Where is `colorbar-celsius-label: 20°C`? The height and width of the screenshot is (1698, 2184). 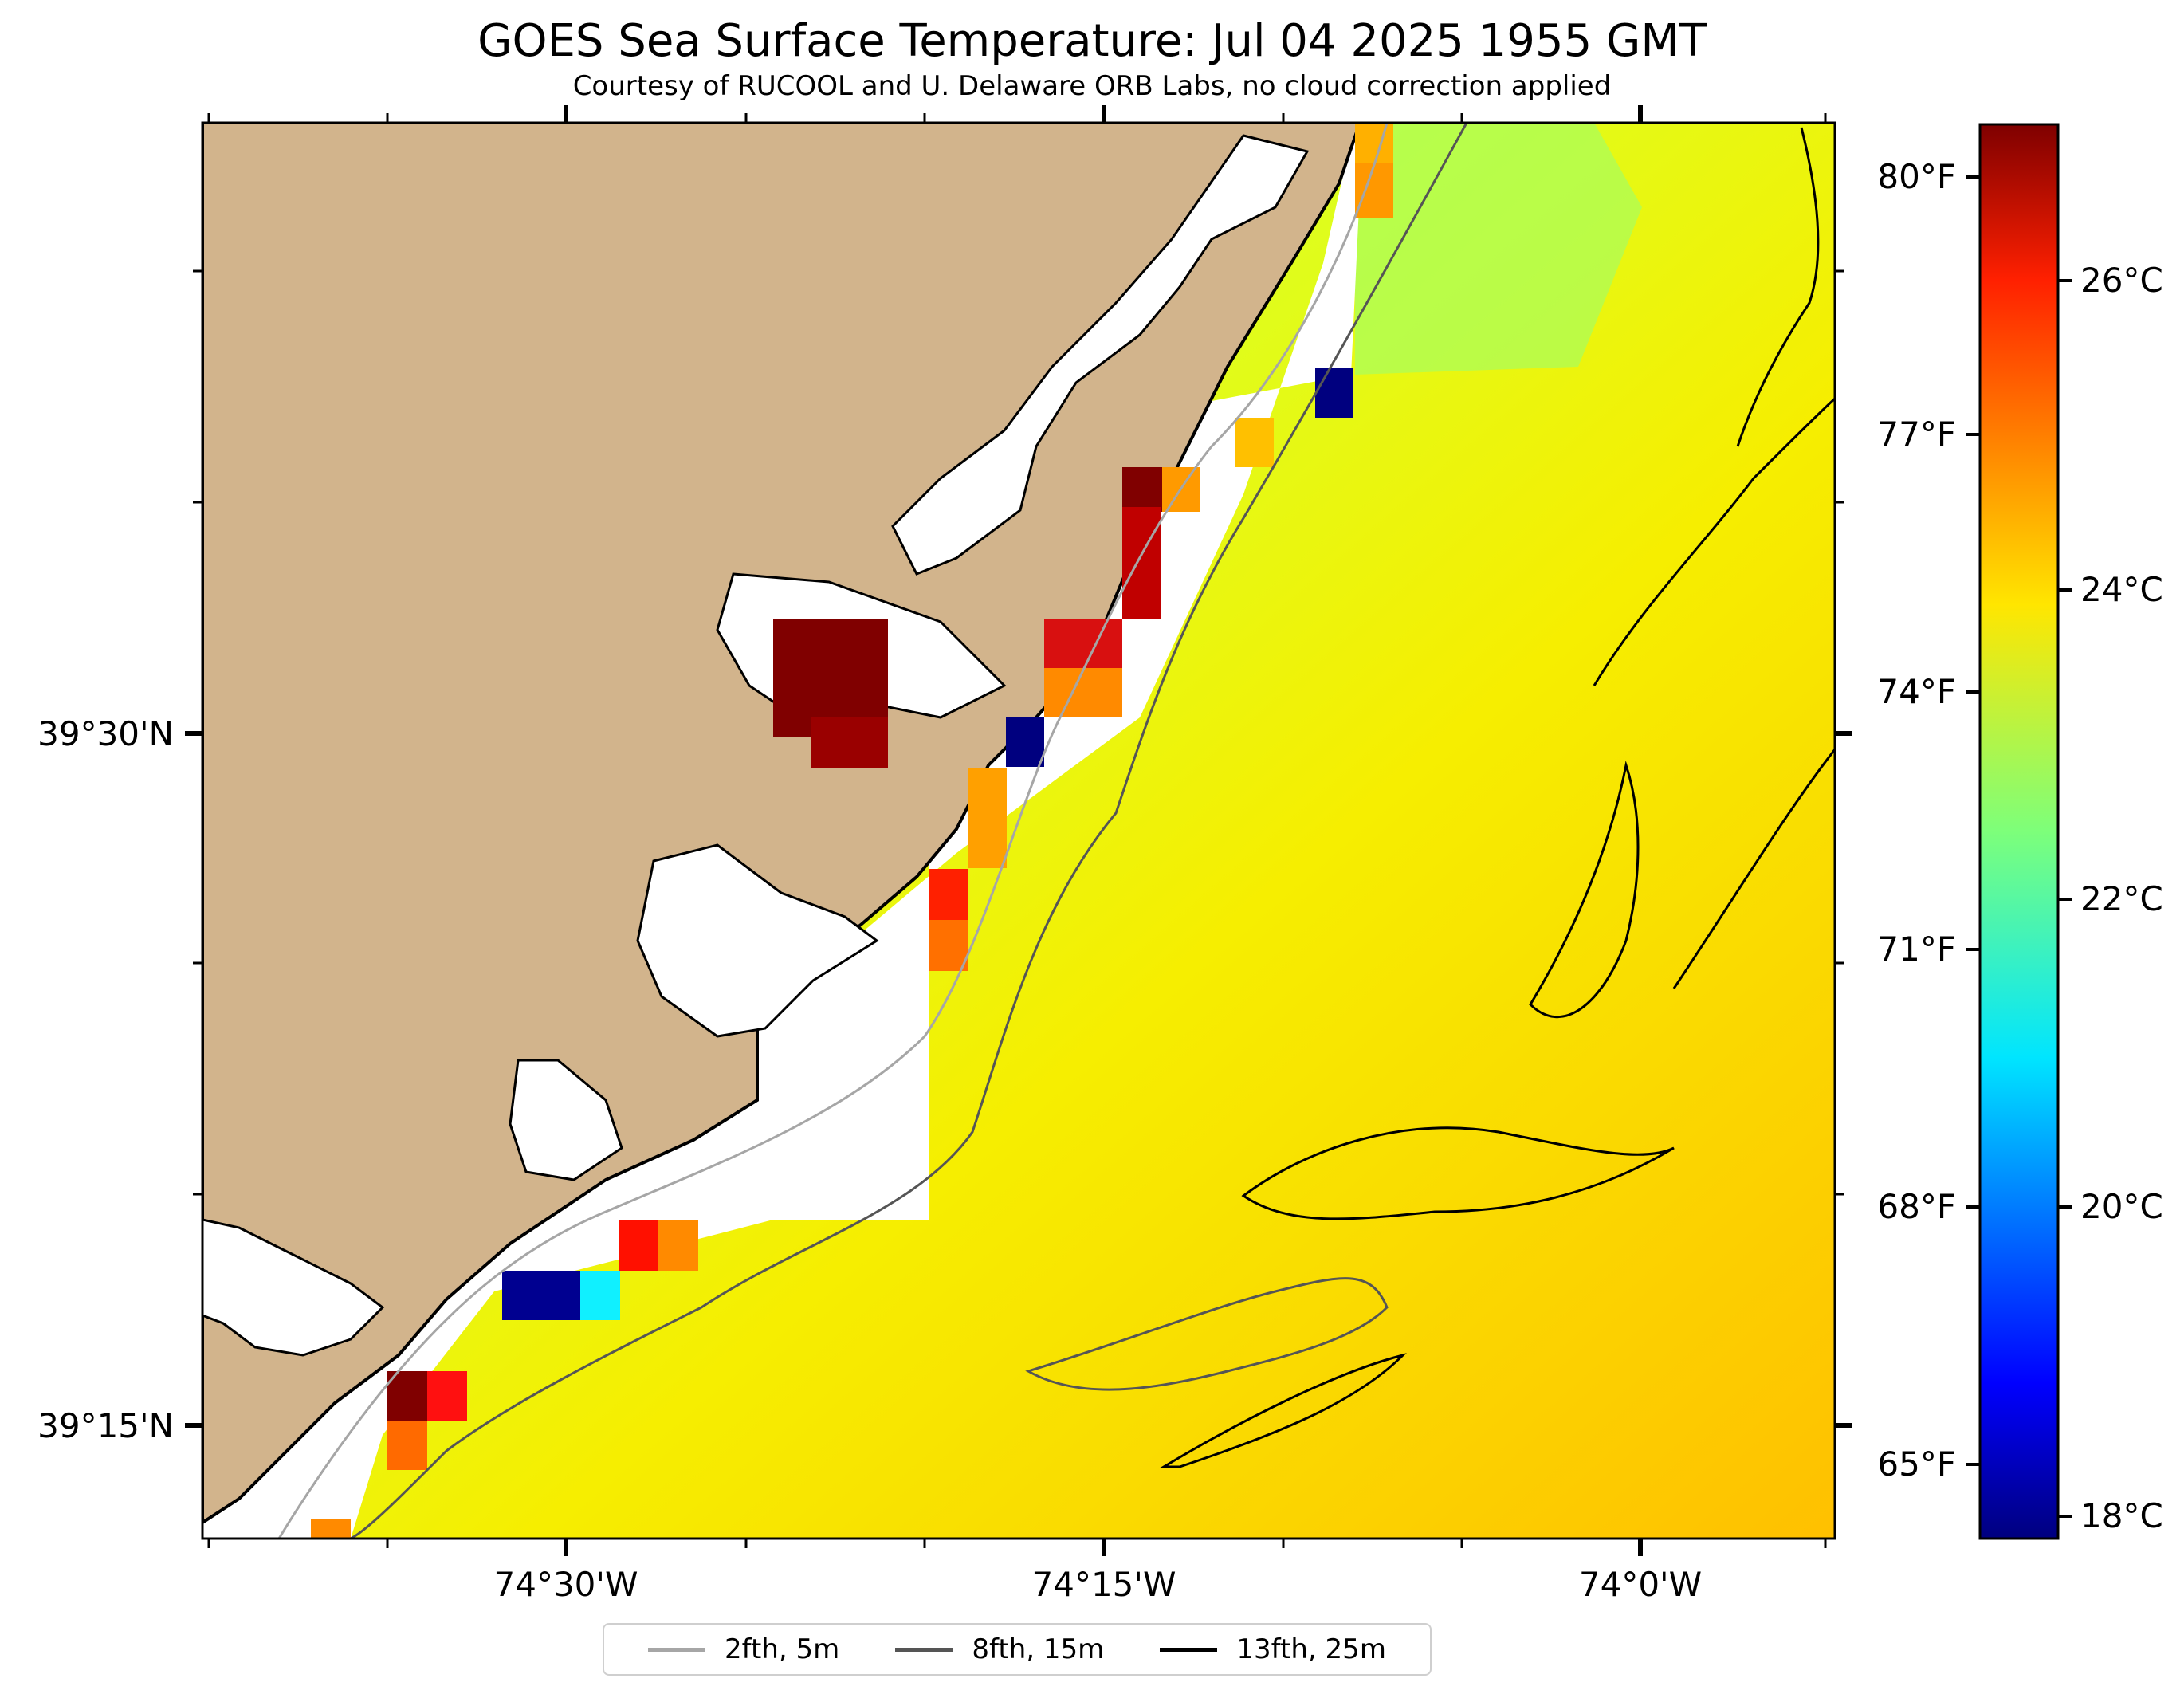
colorbar-celsius-label: 20°C is located at coordinates (2121, 1206).